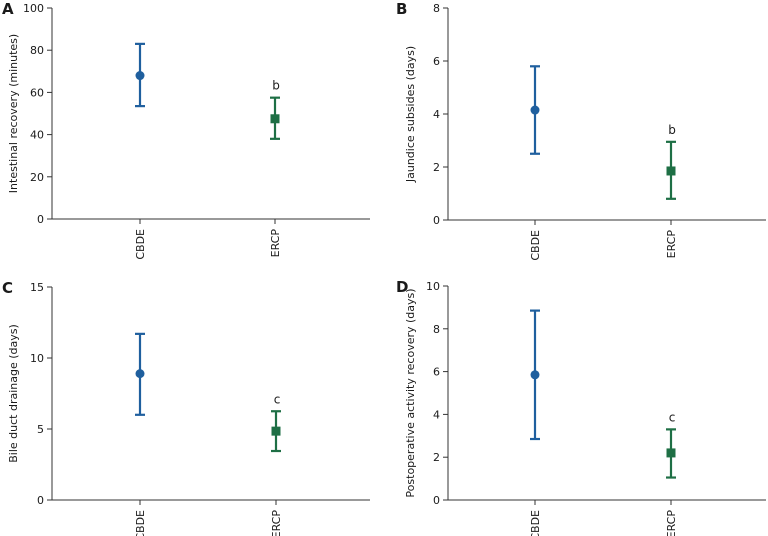  Describe the element at coordinates (40, 429) in the screenshot. I see `y-tick-label: 5` at that location.